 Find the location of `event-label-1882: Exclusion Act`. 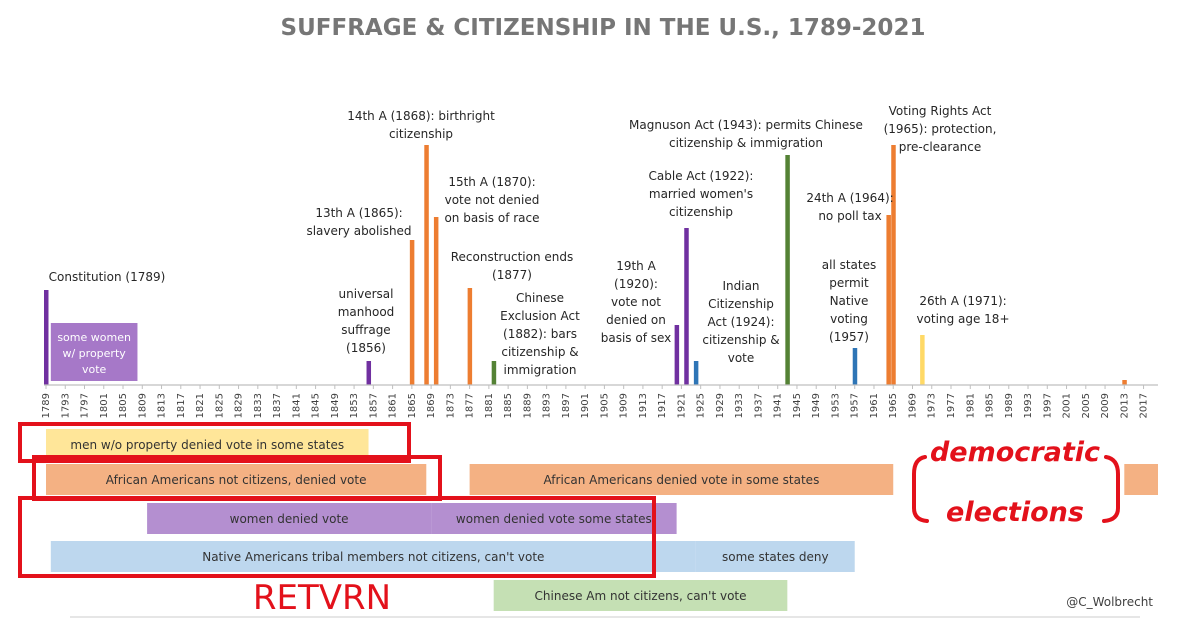

event-label-1882: Exclusion Act is located at coordinates (540, 316).